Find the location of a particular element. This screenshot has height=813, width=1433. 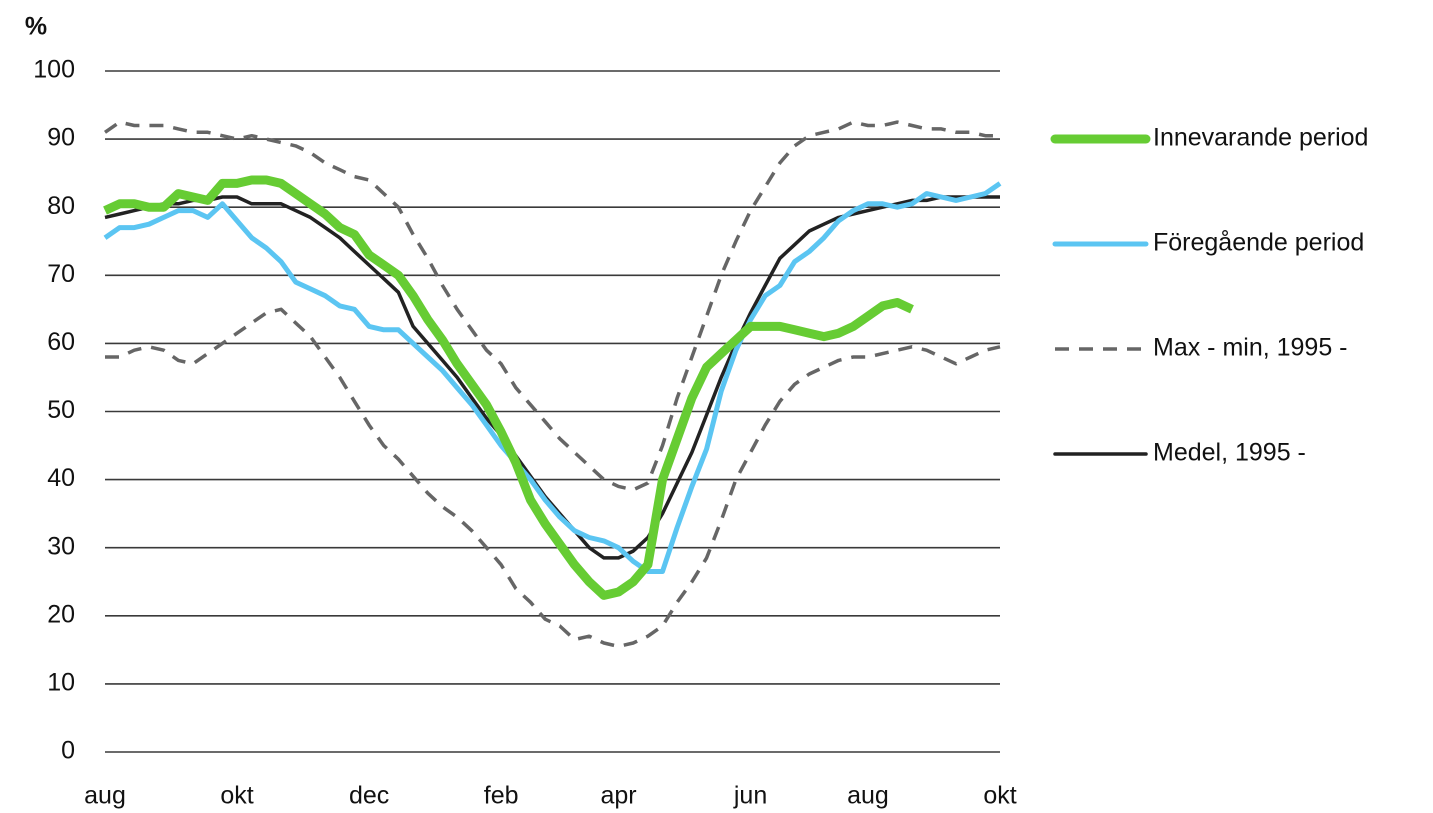

x-tick-label: feb is located at coordinates (501, 796).